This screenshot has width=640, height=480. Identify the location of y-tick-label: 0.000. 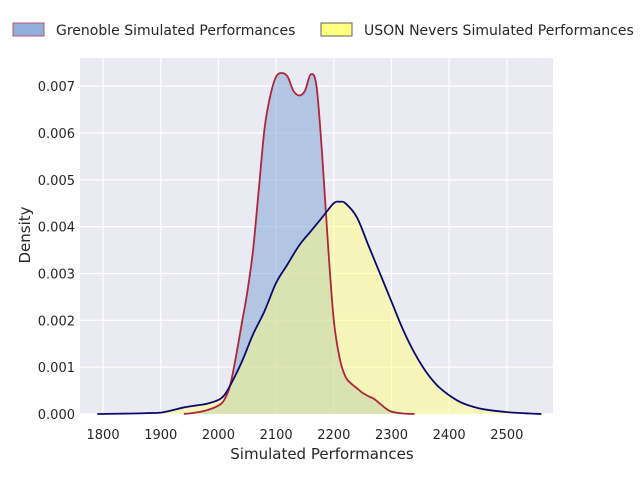
(56, 415).